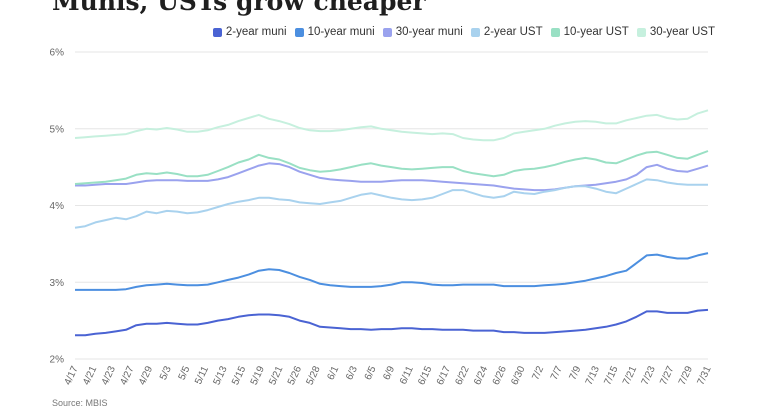 Image resolution: width=768 pixels, height=408 pixels. What do you see at coordinates (425, 375) in the screenshot?
I see `x-tick-label: 6/15` at bounding box center [425, 375].